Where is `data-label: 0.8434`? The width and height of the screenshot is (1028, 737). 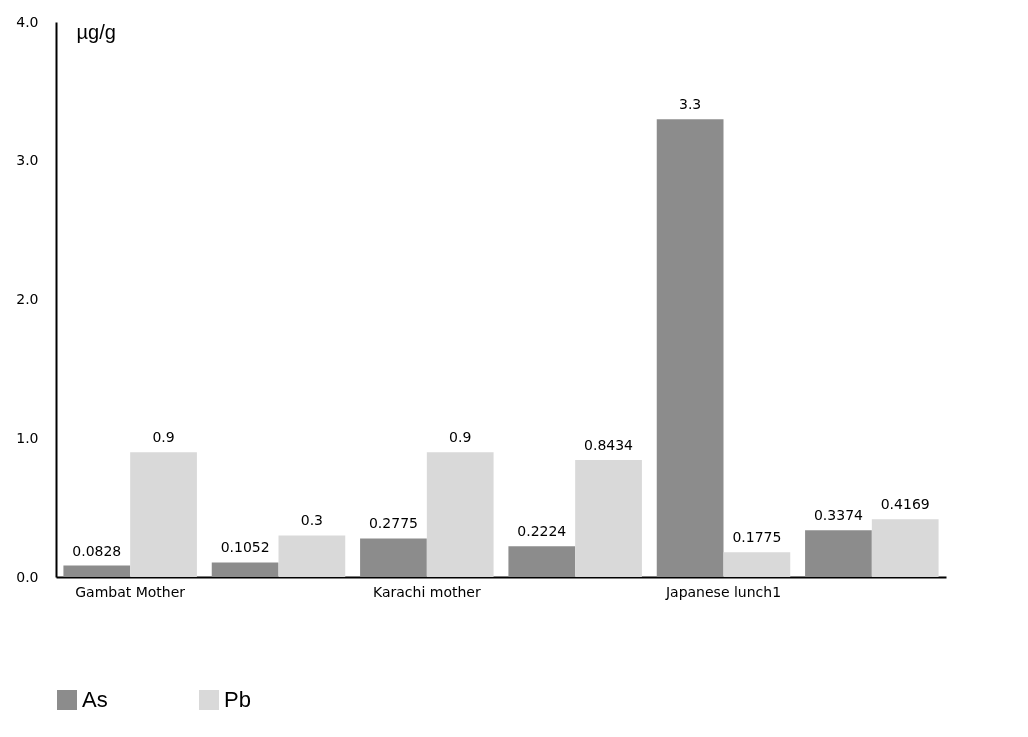
data-label: 0.8434 is located at coordinates (609, 444).